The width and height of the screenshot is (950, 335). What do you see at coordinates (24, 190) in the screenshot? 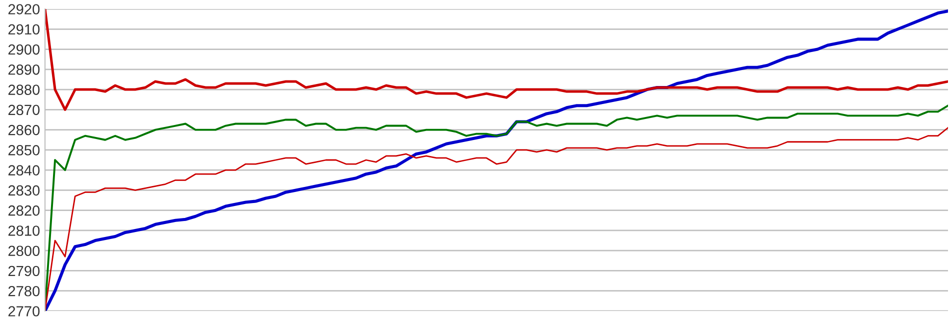
I see `y-tick-label: 2830` at bounding box center [24, 190].